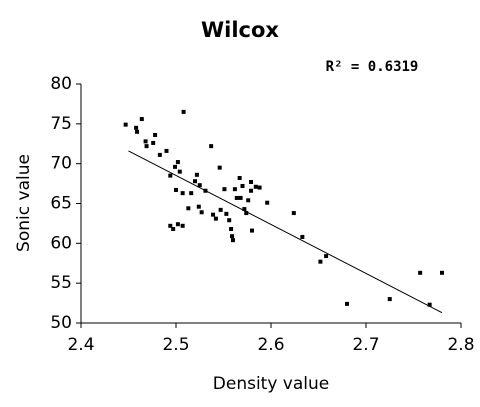 Image resolution: width=480 pixels, height=407 pixels. I want to click on y-tick-label: 50, so click(61, 323).